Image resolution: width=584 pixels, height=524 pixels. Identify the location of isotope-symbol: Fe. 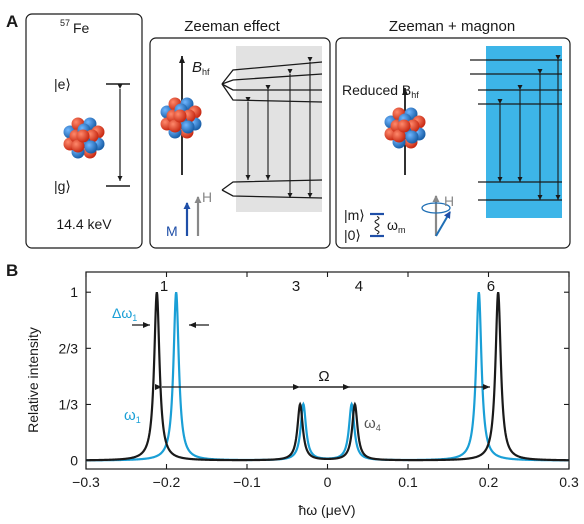
(81, 28).